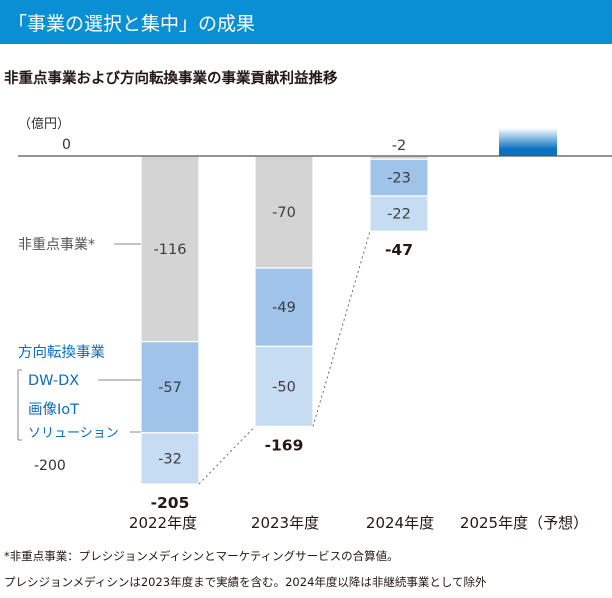  What do you see at coordinates (400, 523) in the screenshot?
I see `category-label-2: 2024年度` at bounding box center [400, 523].